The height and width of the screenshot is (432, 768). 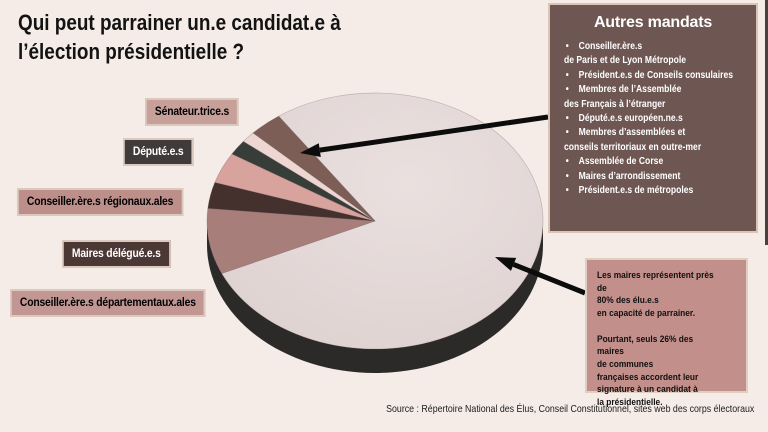 I want to click on pie-slice-conseiller-re-s-r-gionaux-ales, so click(x=295, y=187).